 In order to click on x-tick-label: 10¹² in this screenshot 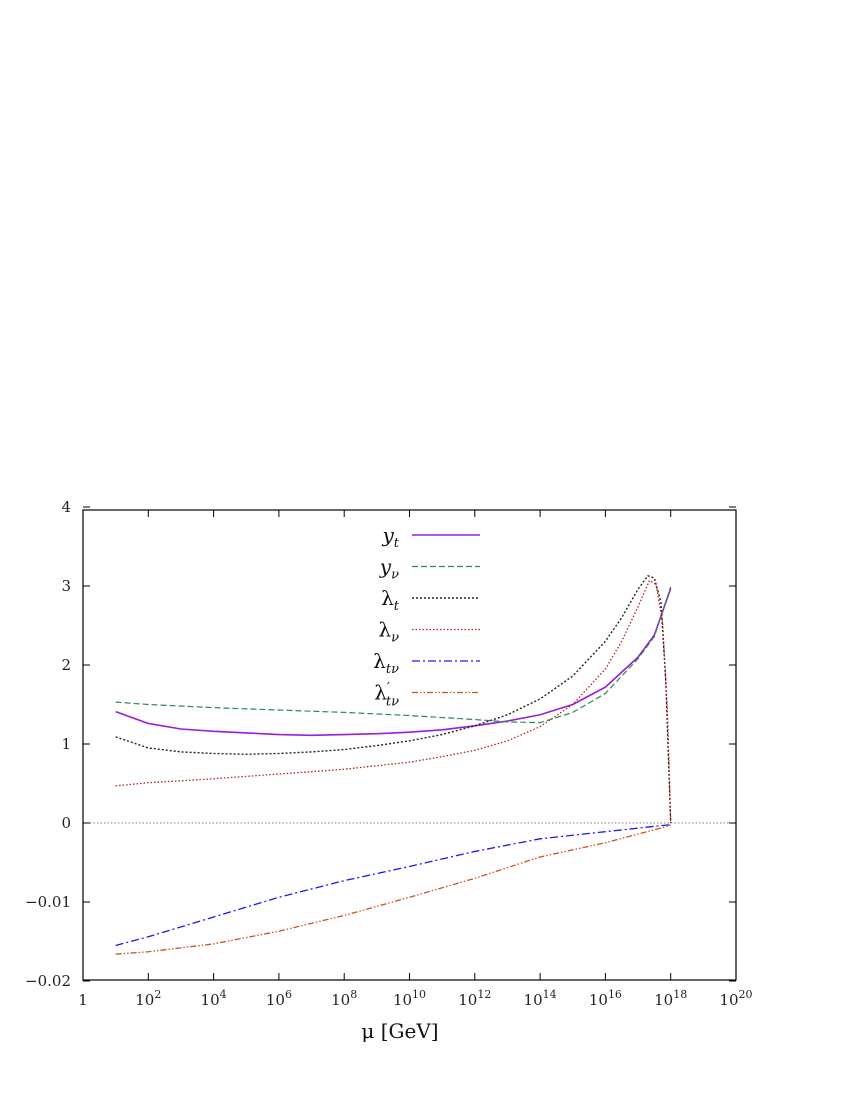, I will do `click(474, 998)`.